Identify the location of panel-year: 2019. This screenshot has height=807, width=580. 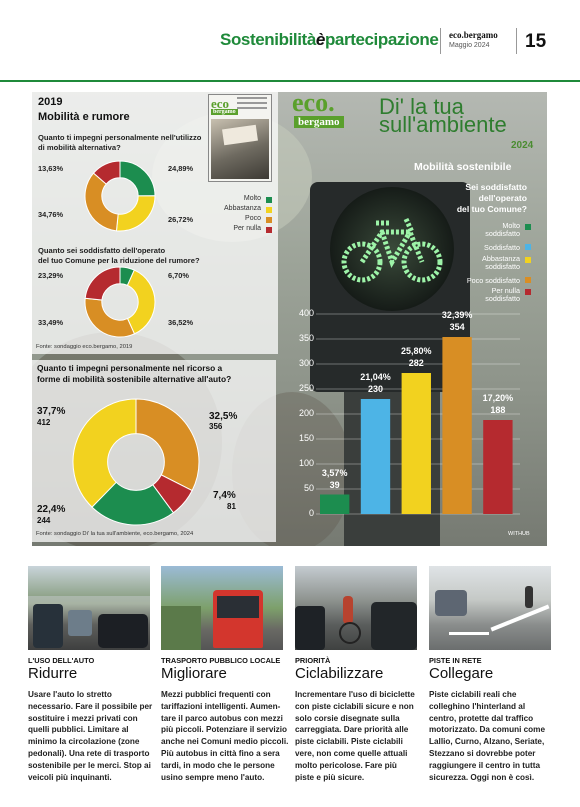
(50, 102).